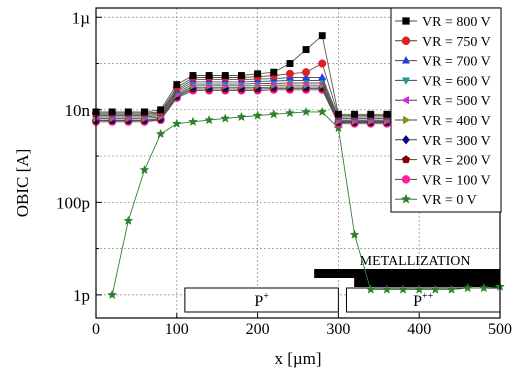 This screenshot has width=522, height=374. I want to click on x-tick-label: 400, so click(419, 329).